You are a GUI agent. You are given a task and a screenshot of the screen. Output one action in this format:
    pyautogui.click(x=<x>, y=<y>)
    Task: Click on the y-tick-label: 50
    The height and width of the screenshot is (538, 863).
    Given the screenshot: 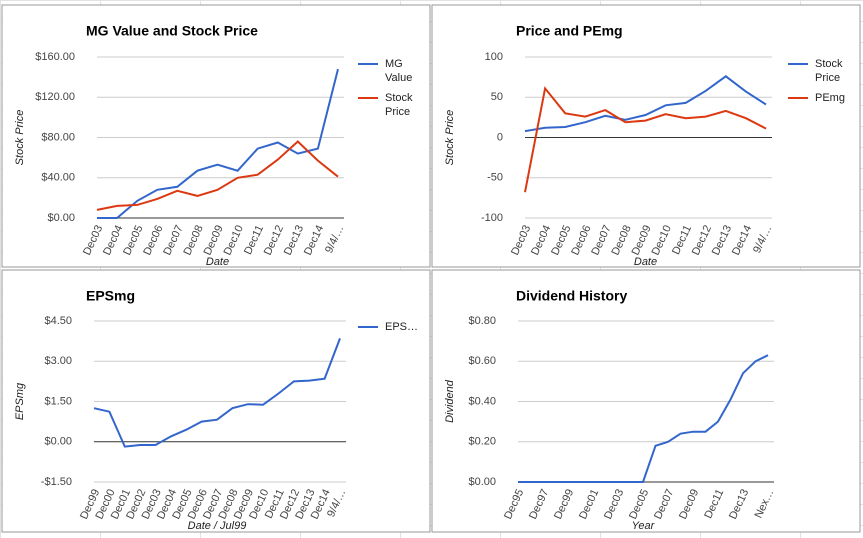 What is the action you would take?
    pyautogui.click(x=497, y=97)
    